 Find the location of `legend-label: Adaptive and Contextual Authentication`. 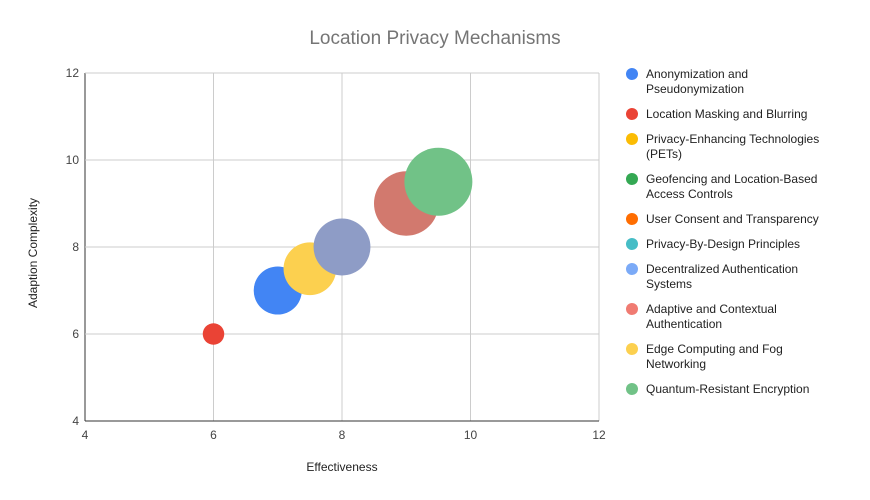

legend-label: Adaptive and Contextual Authentication is located at coordinates (711, 316).